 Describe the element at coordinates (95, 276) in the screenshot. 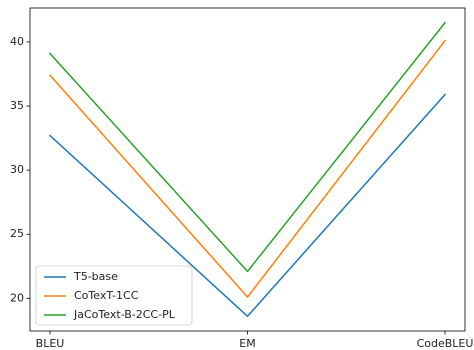

I see `legend-label-0: T5-base` at that location.